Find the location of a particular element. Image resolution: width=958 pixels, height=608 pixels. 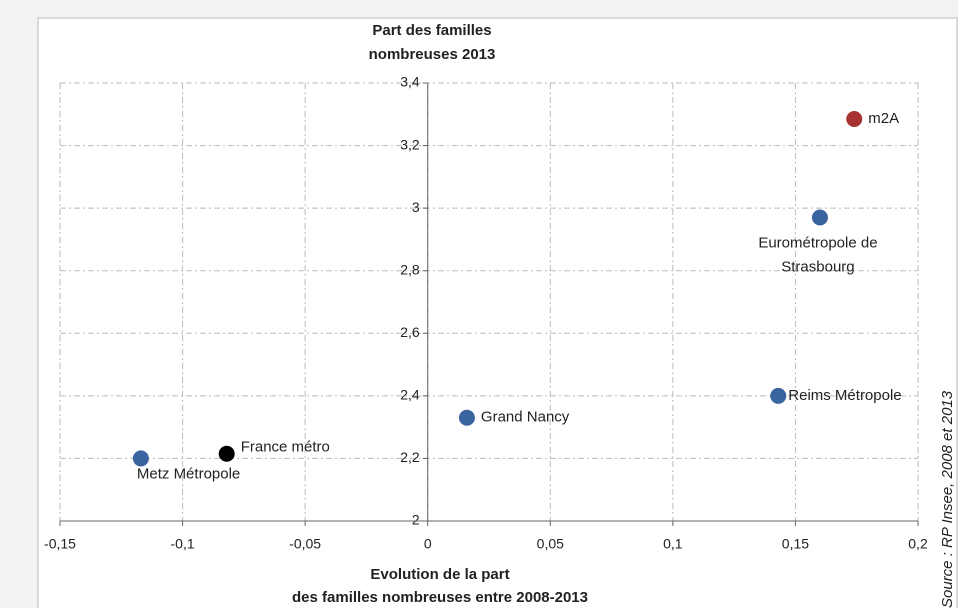

point-label: France métro is located at coordinates (285, 447).